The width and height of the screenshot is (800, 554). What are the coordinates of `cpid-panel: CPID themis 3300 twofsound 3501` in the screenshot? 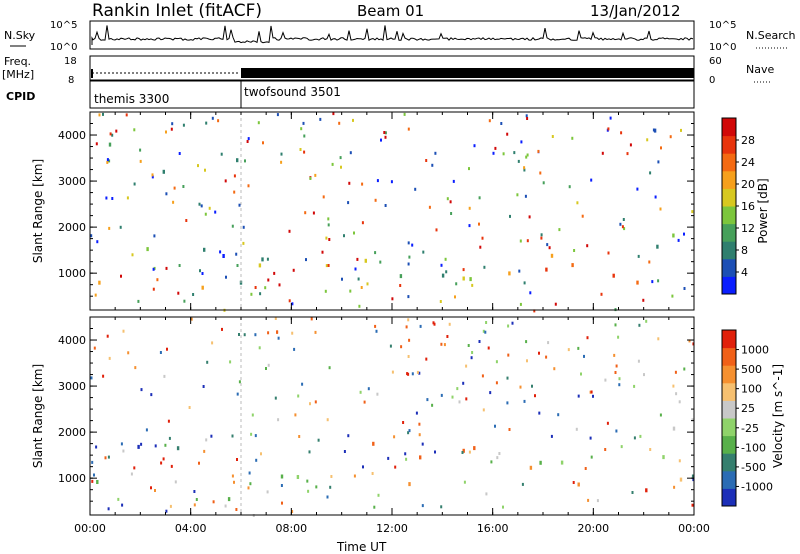 It's located at (350, 94).